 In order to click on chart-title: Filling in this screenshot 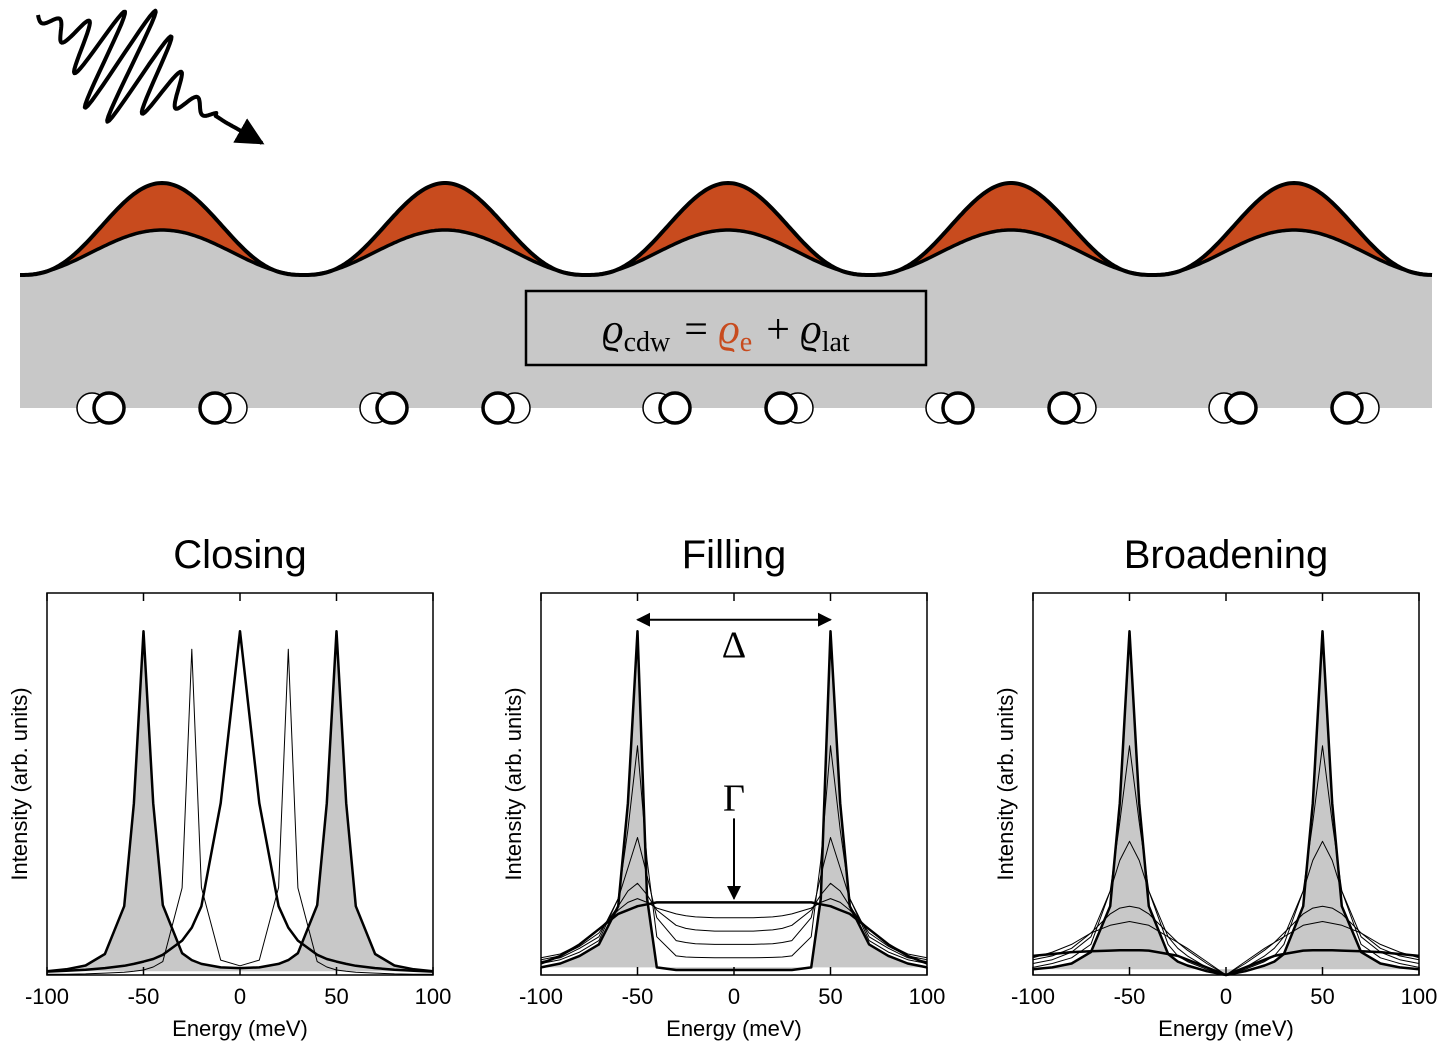, I will do `click(734, 555)`.